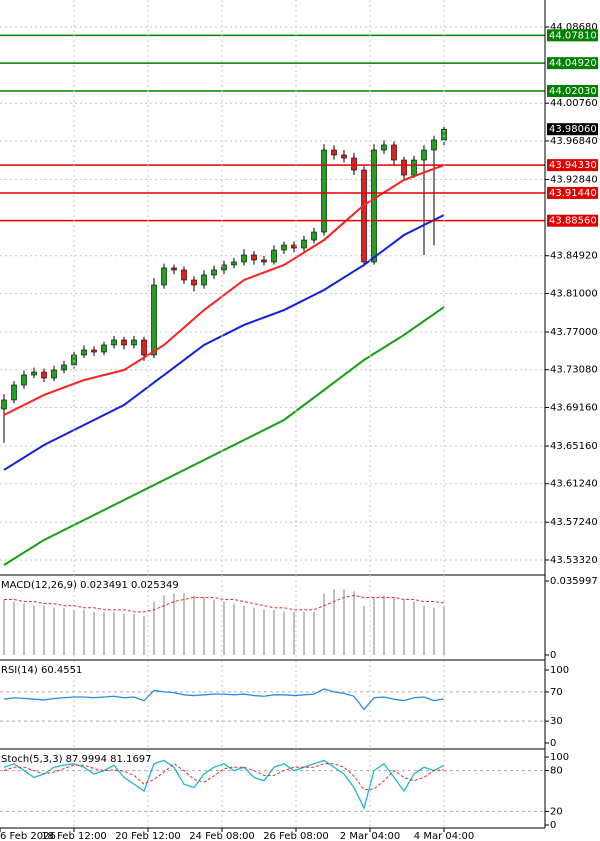 This screenshot has width=600, height=841. What do you see at coordinates (574, 522) in the screenshot?
I see `y-tick-label: 43.57240` at bounding box center [574, 522].